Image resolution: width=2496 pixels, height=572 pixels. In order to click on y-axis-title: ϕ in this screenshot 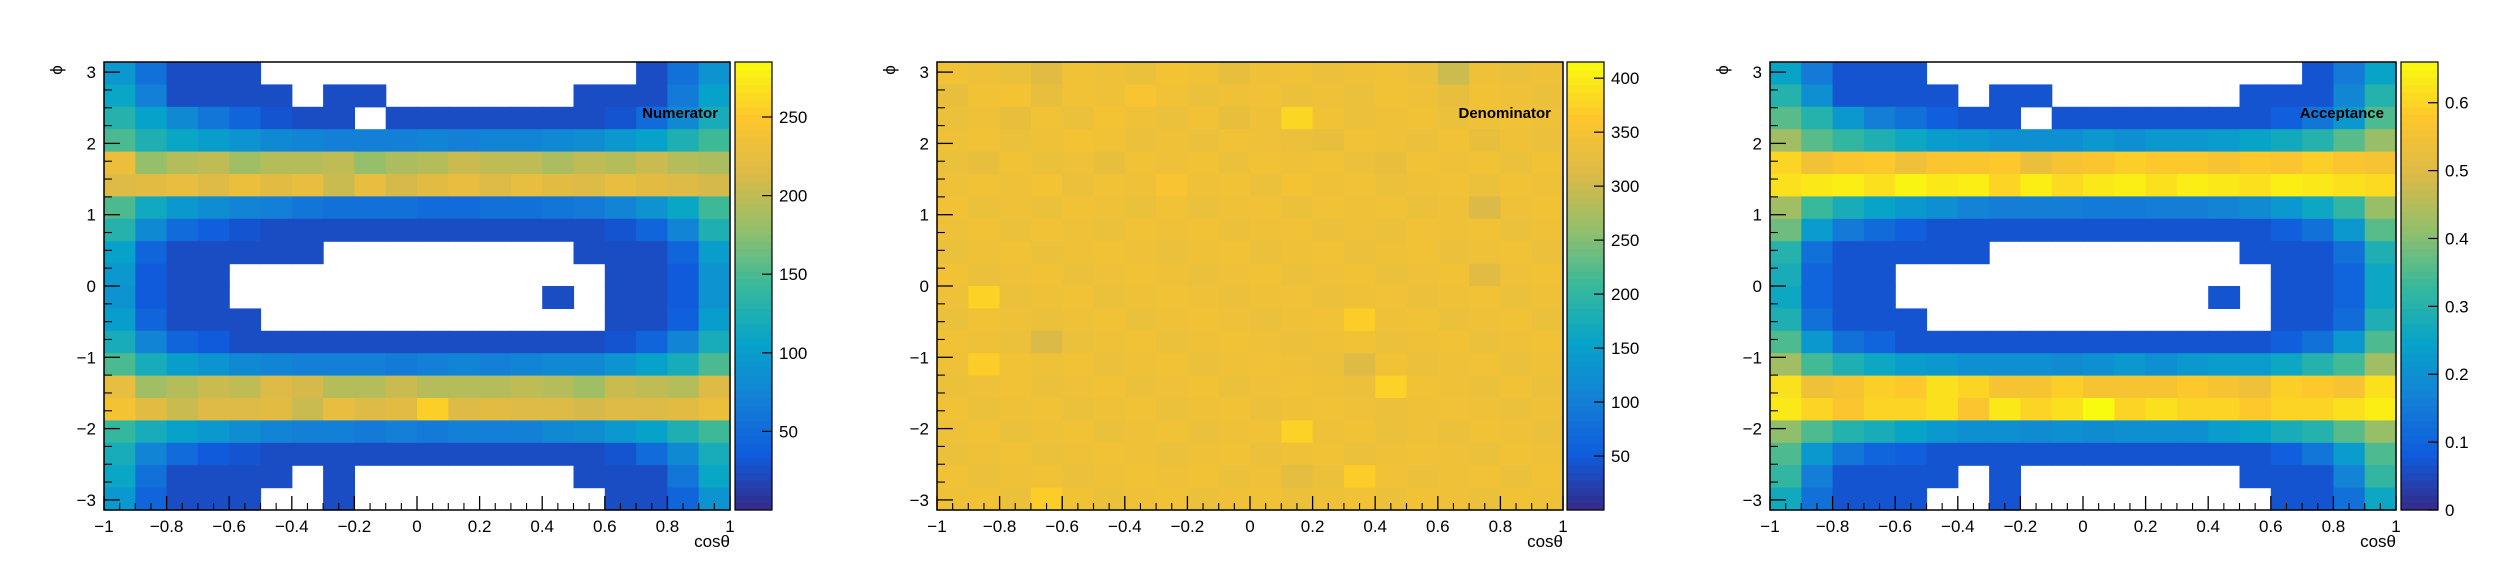, I will do `click(1722, 70)`.